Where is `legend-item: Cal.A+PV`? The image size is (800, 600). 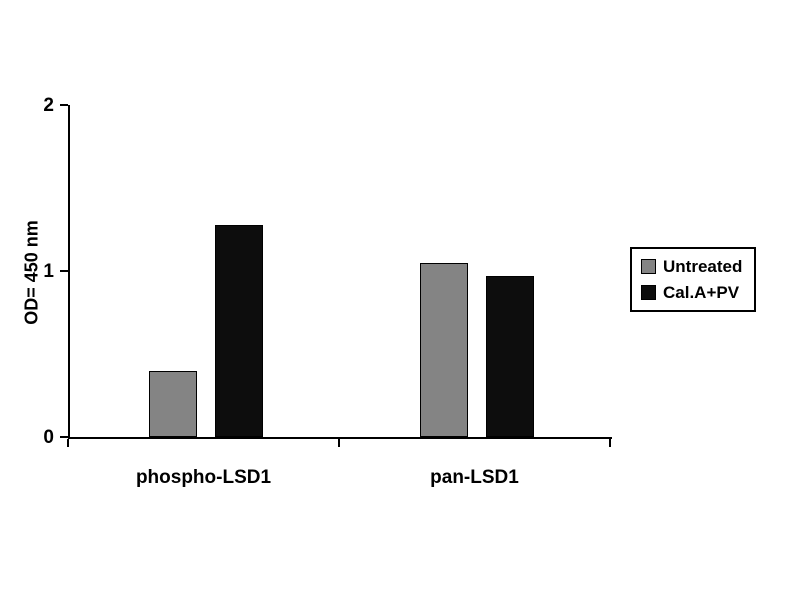 legend-item: Cal.A+PV is located at coordinates (691, 292).